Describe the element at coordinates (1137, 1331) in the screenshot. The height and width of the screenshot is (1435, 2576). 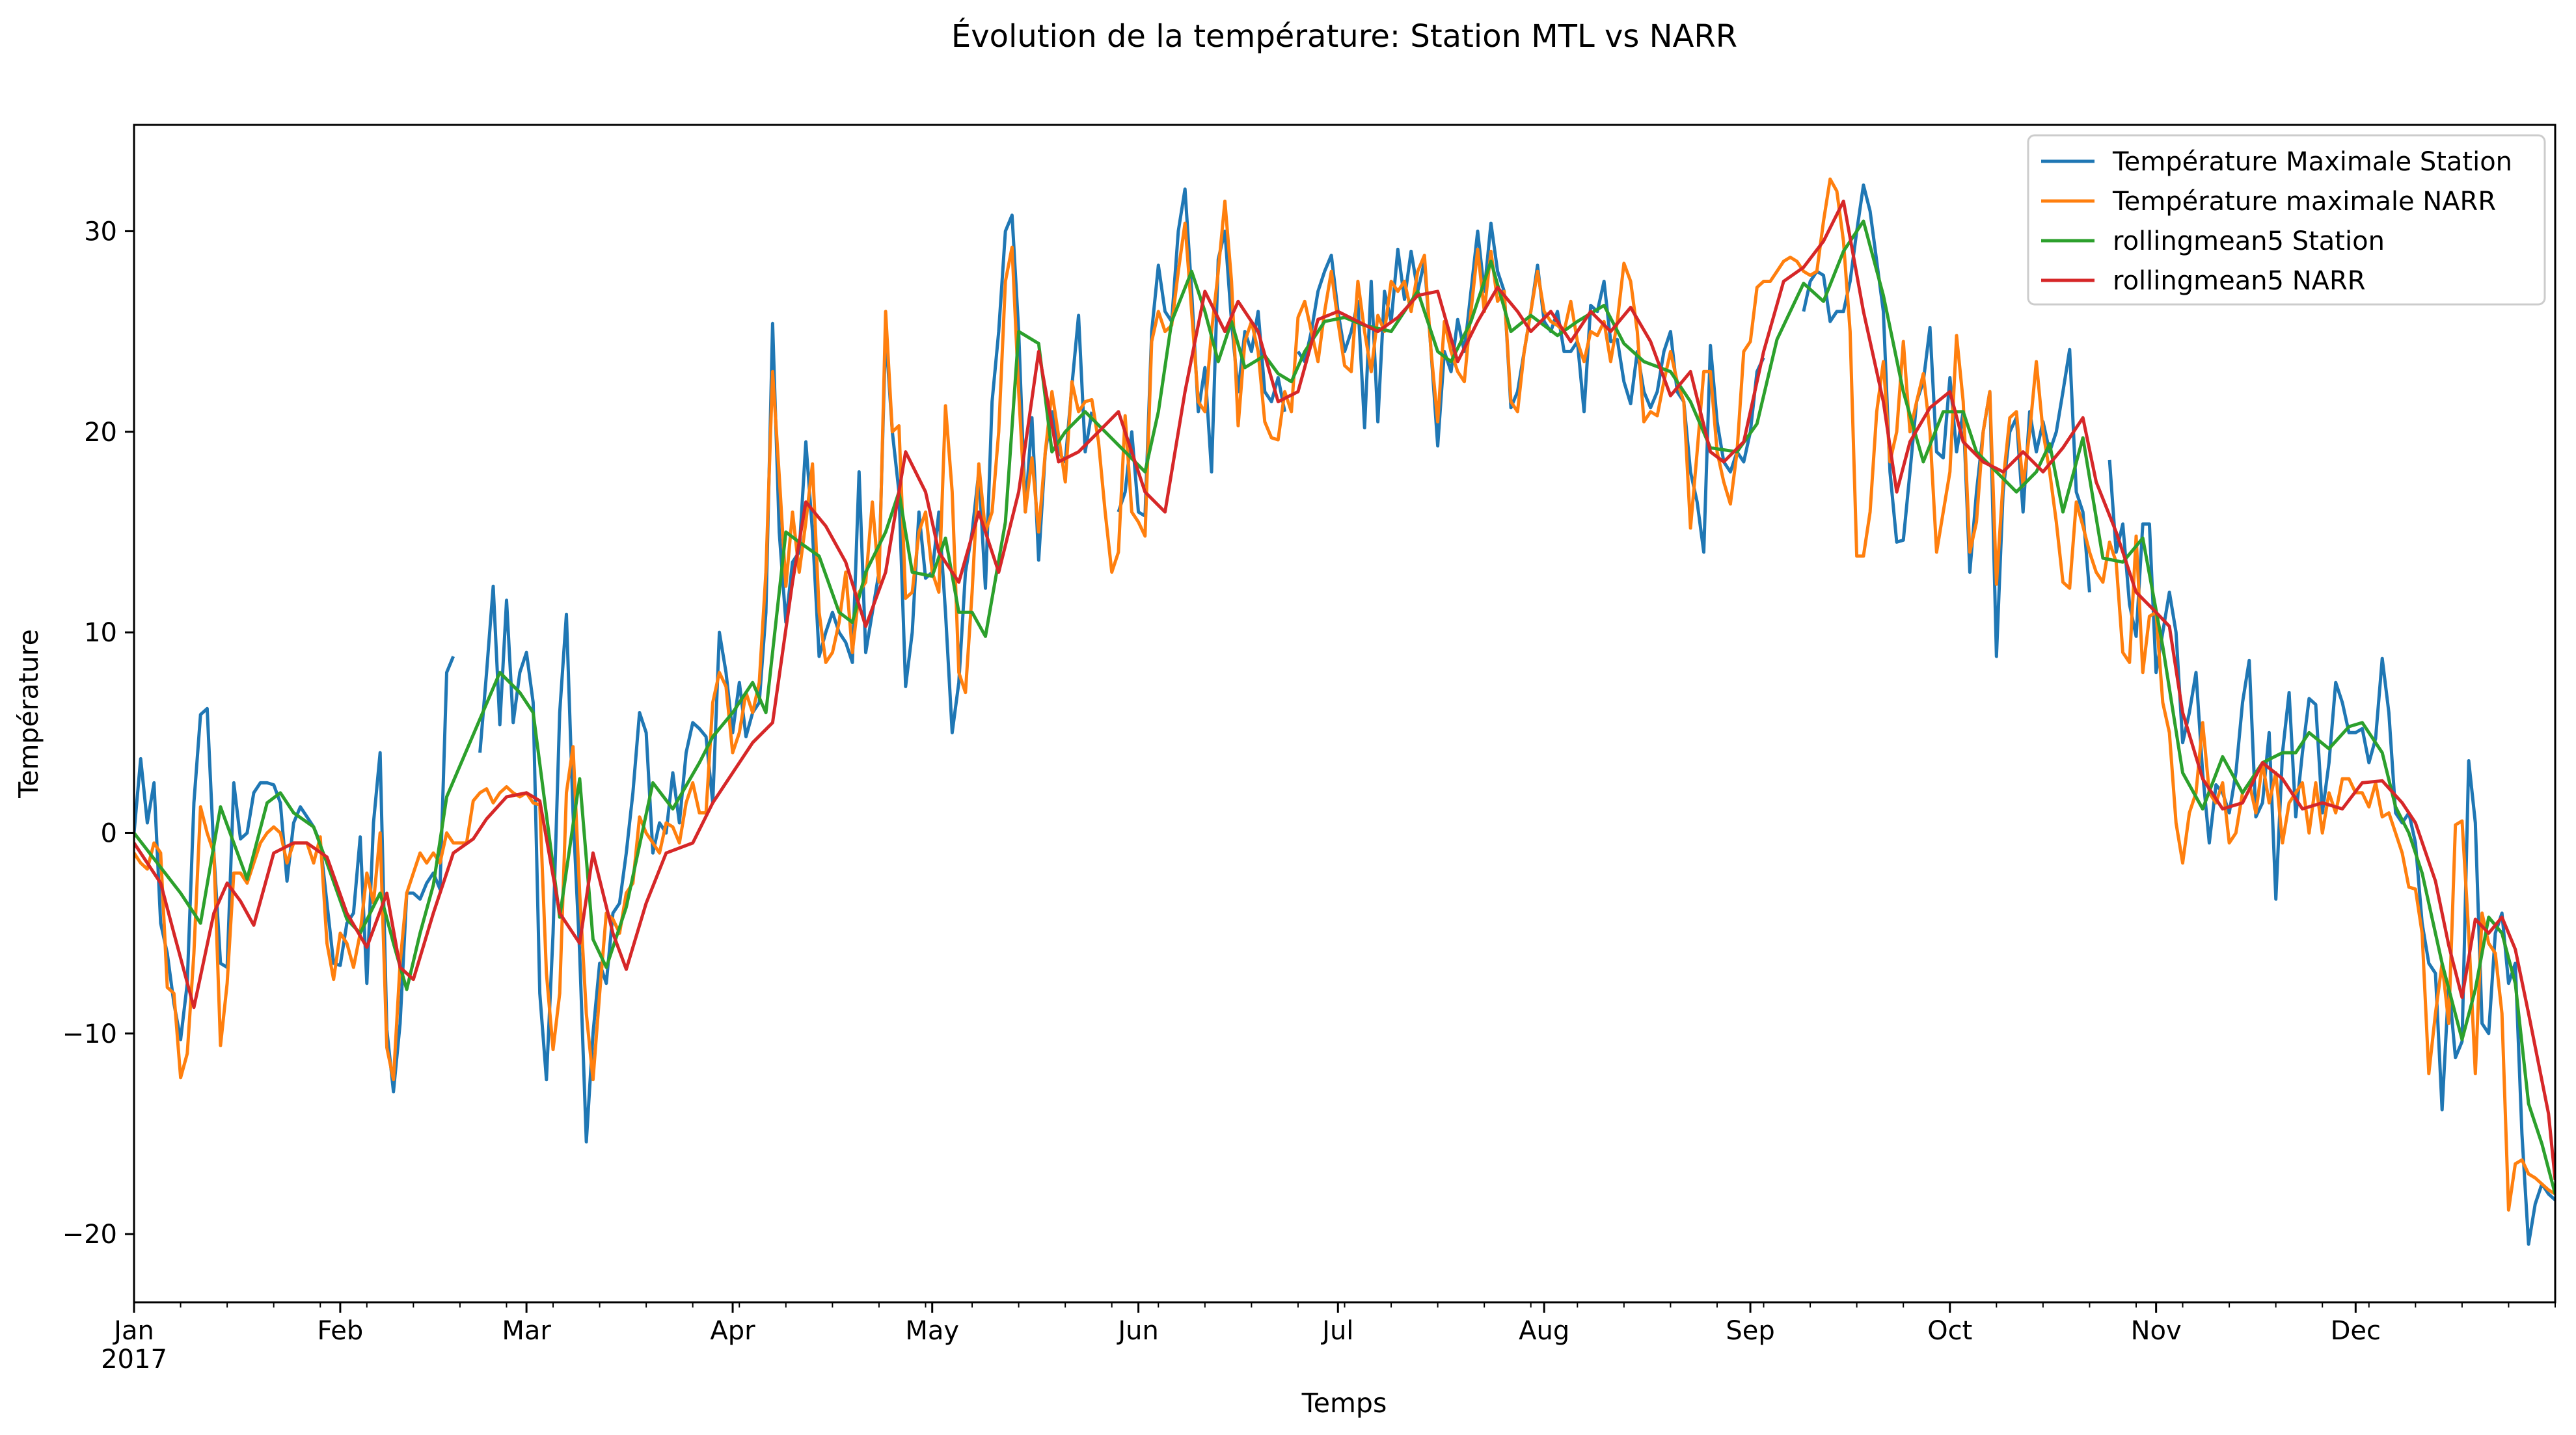
I see `x-tick-label: Jun` at that location.